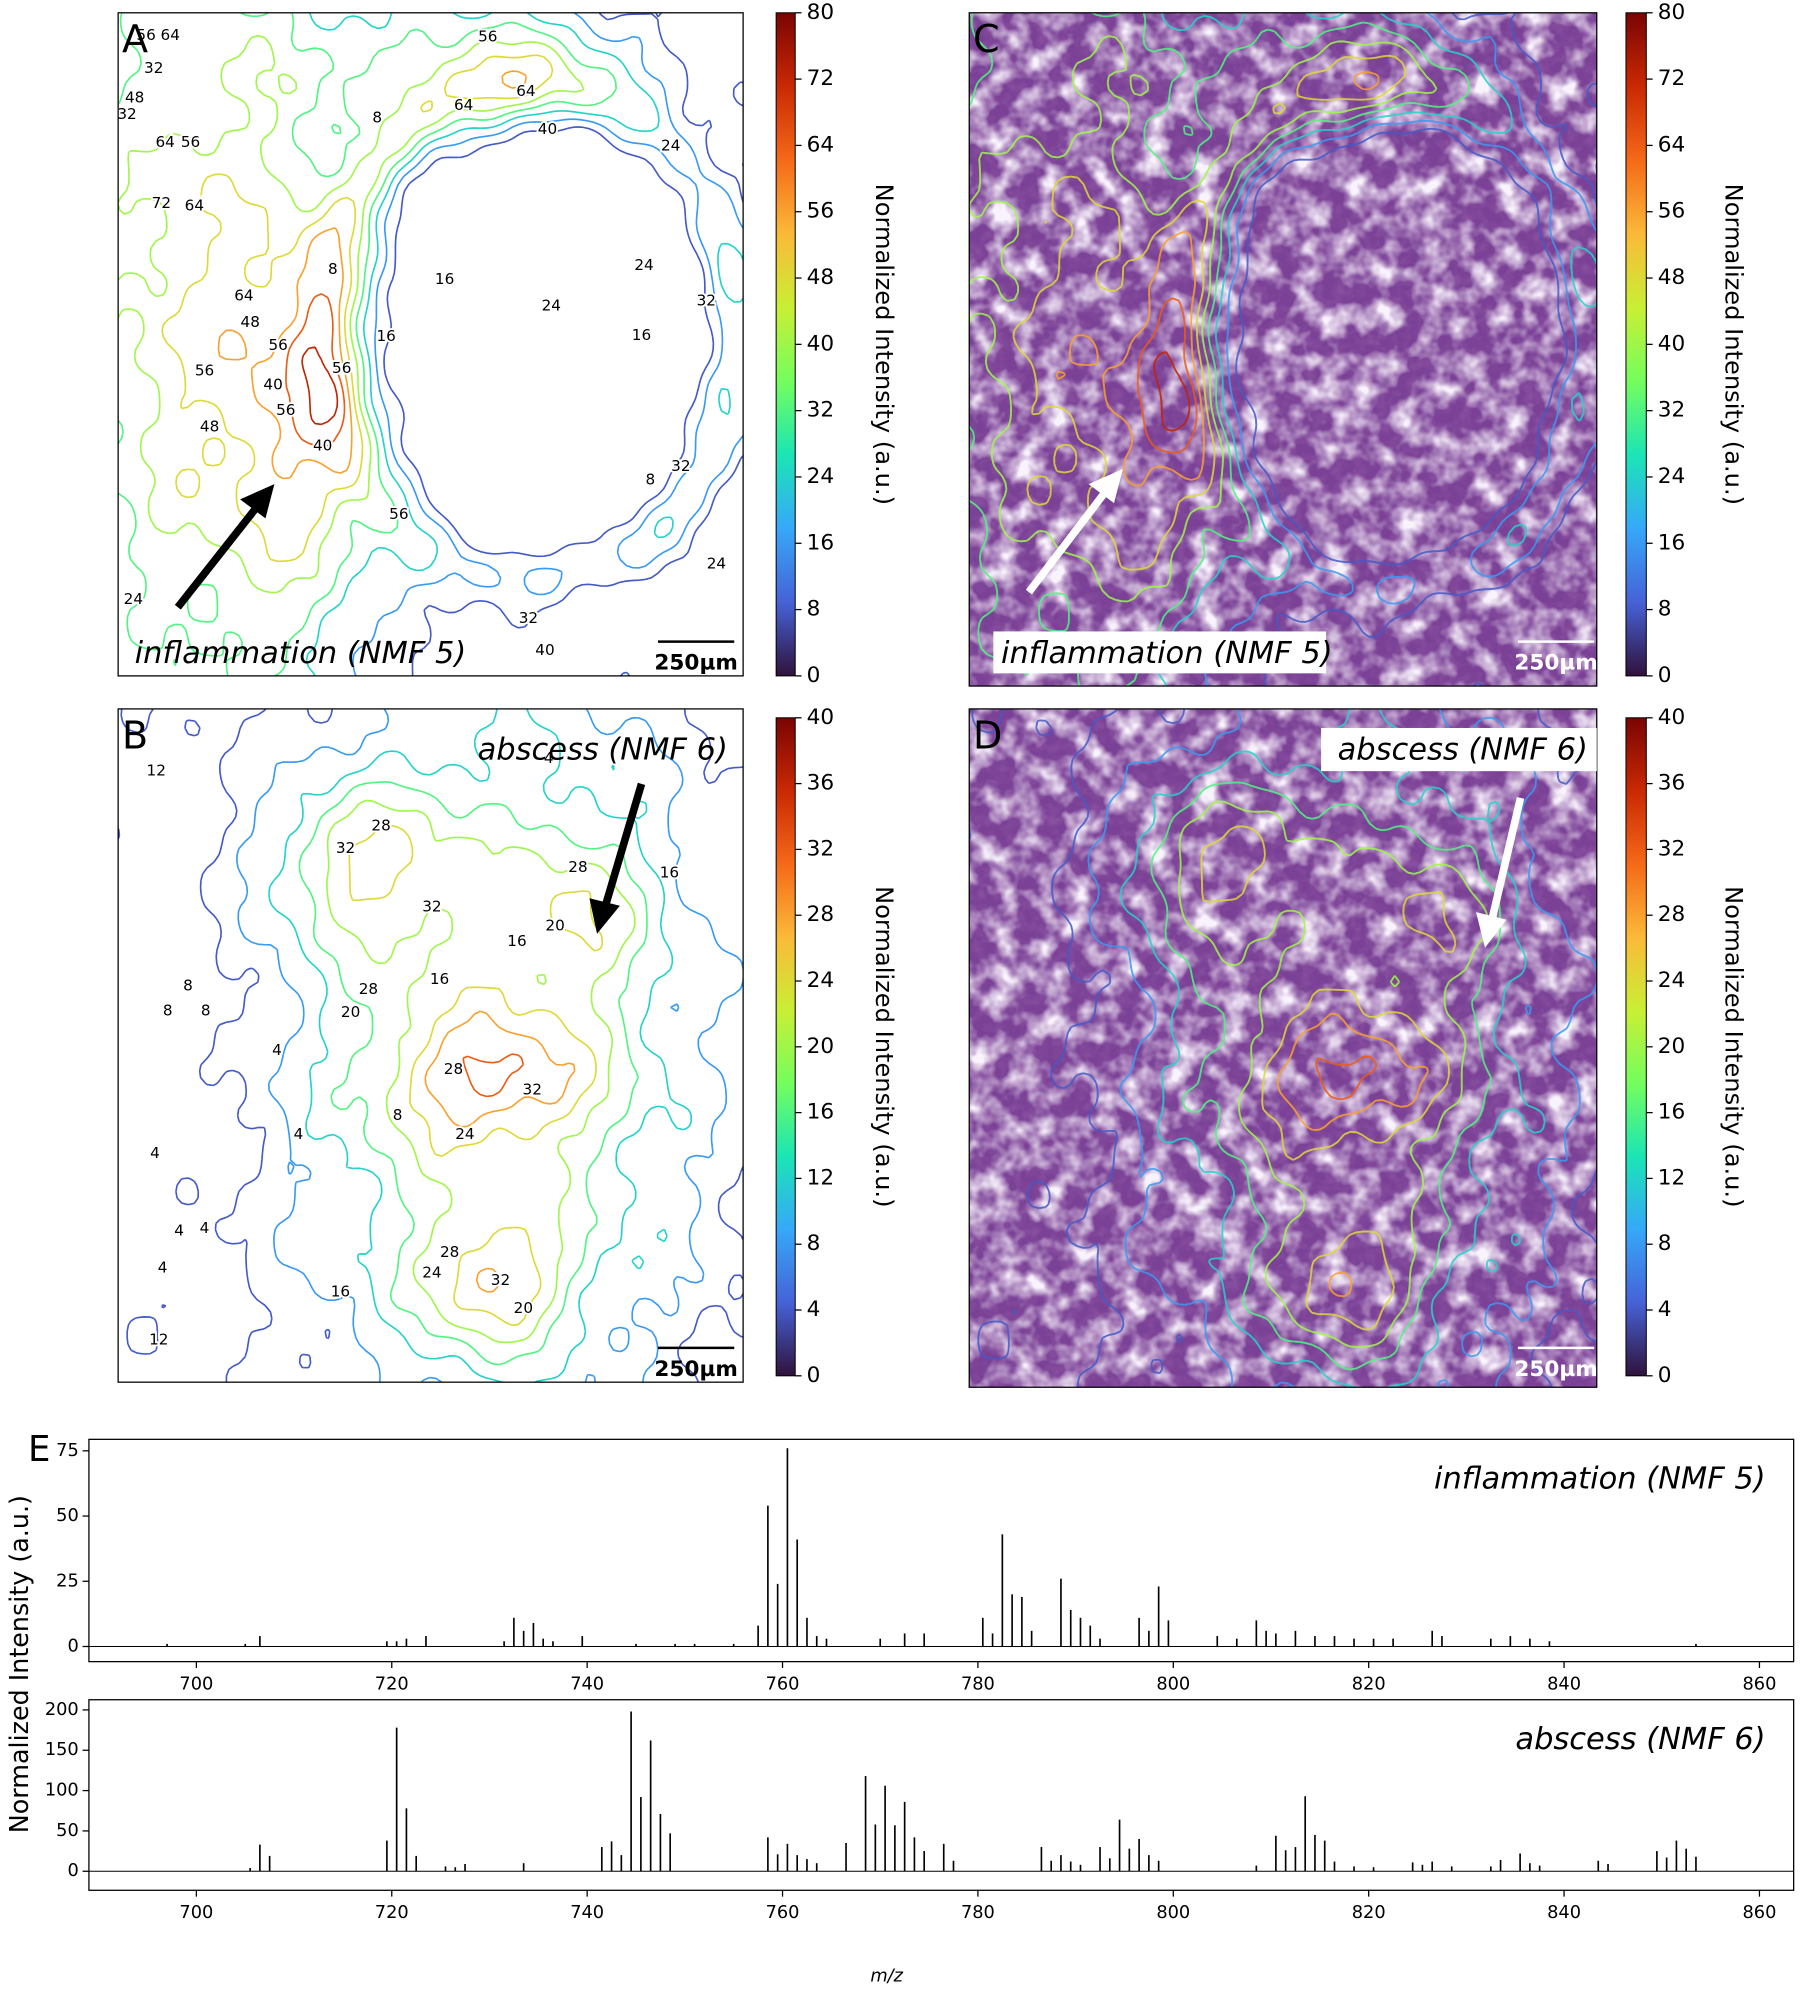  Describe the element at coordinates (62, 1709) in the screenshot. I see `y-tick-label: 200` at that location.